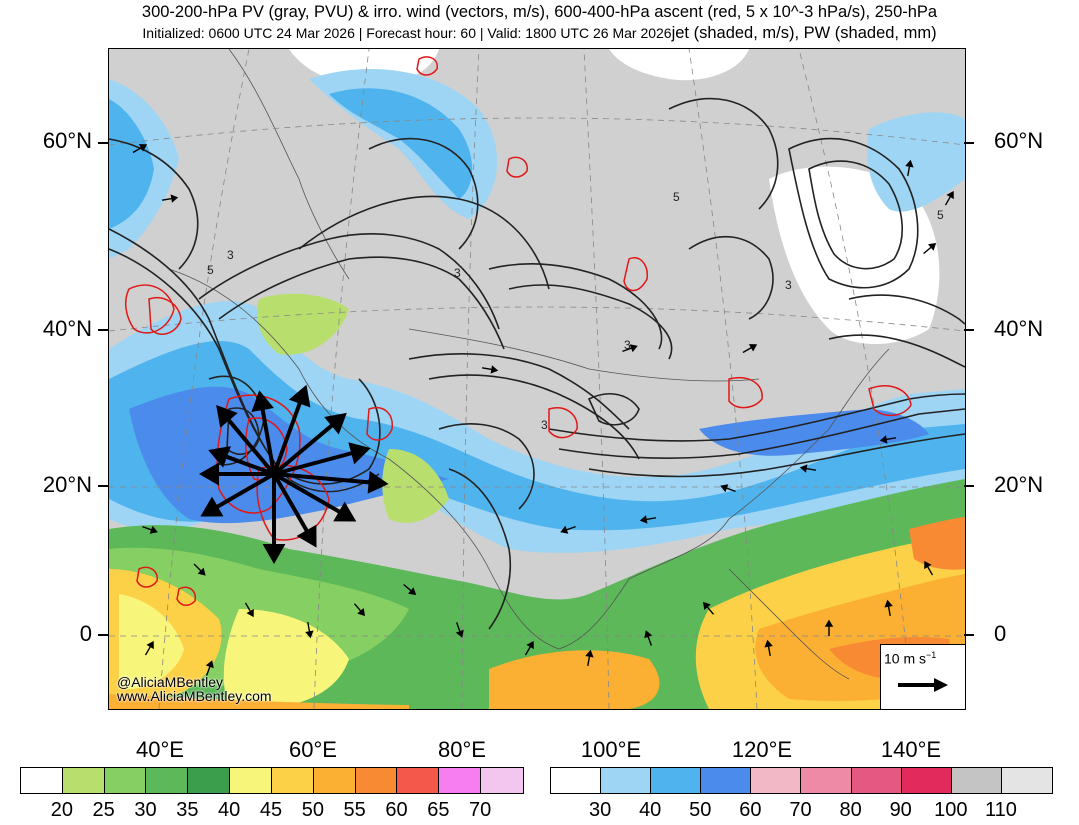  What do you see at coordinates (923, 677) in the screenshot?
I see `reference-vector-box` at bounding box center [923, 677].